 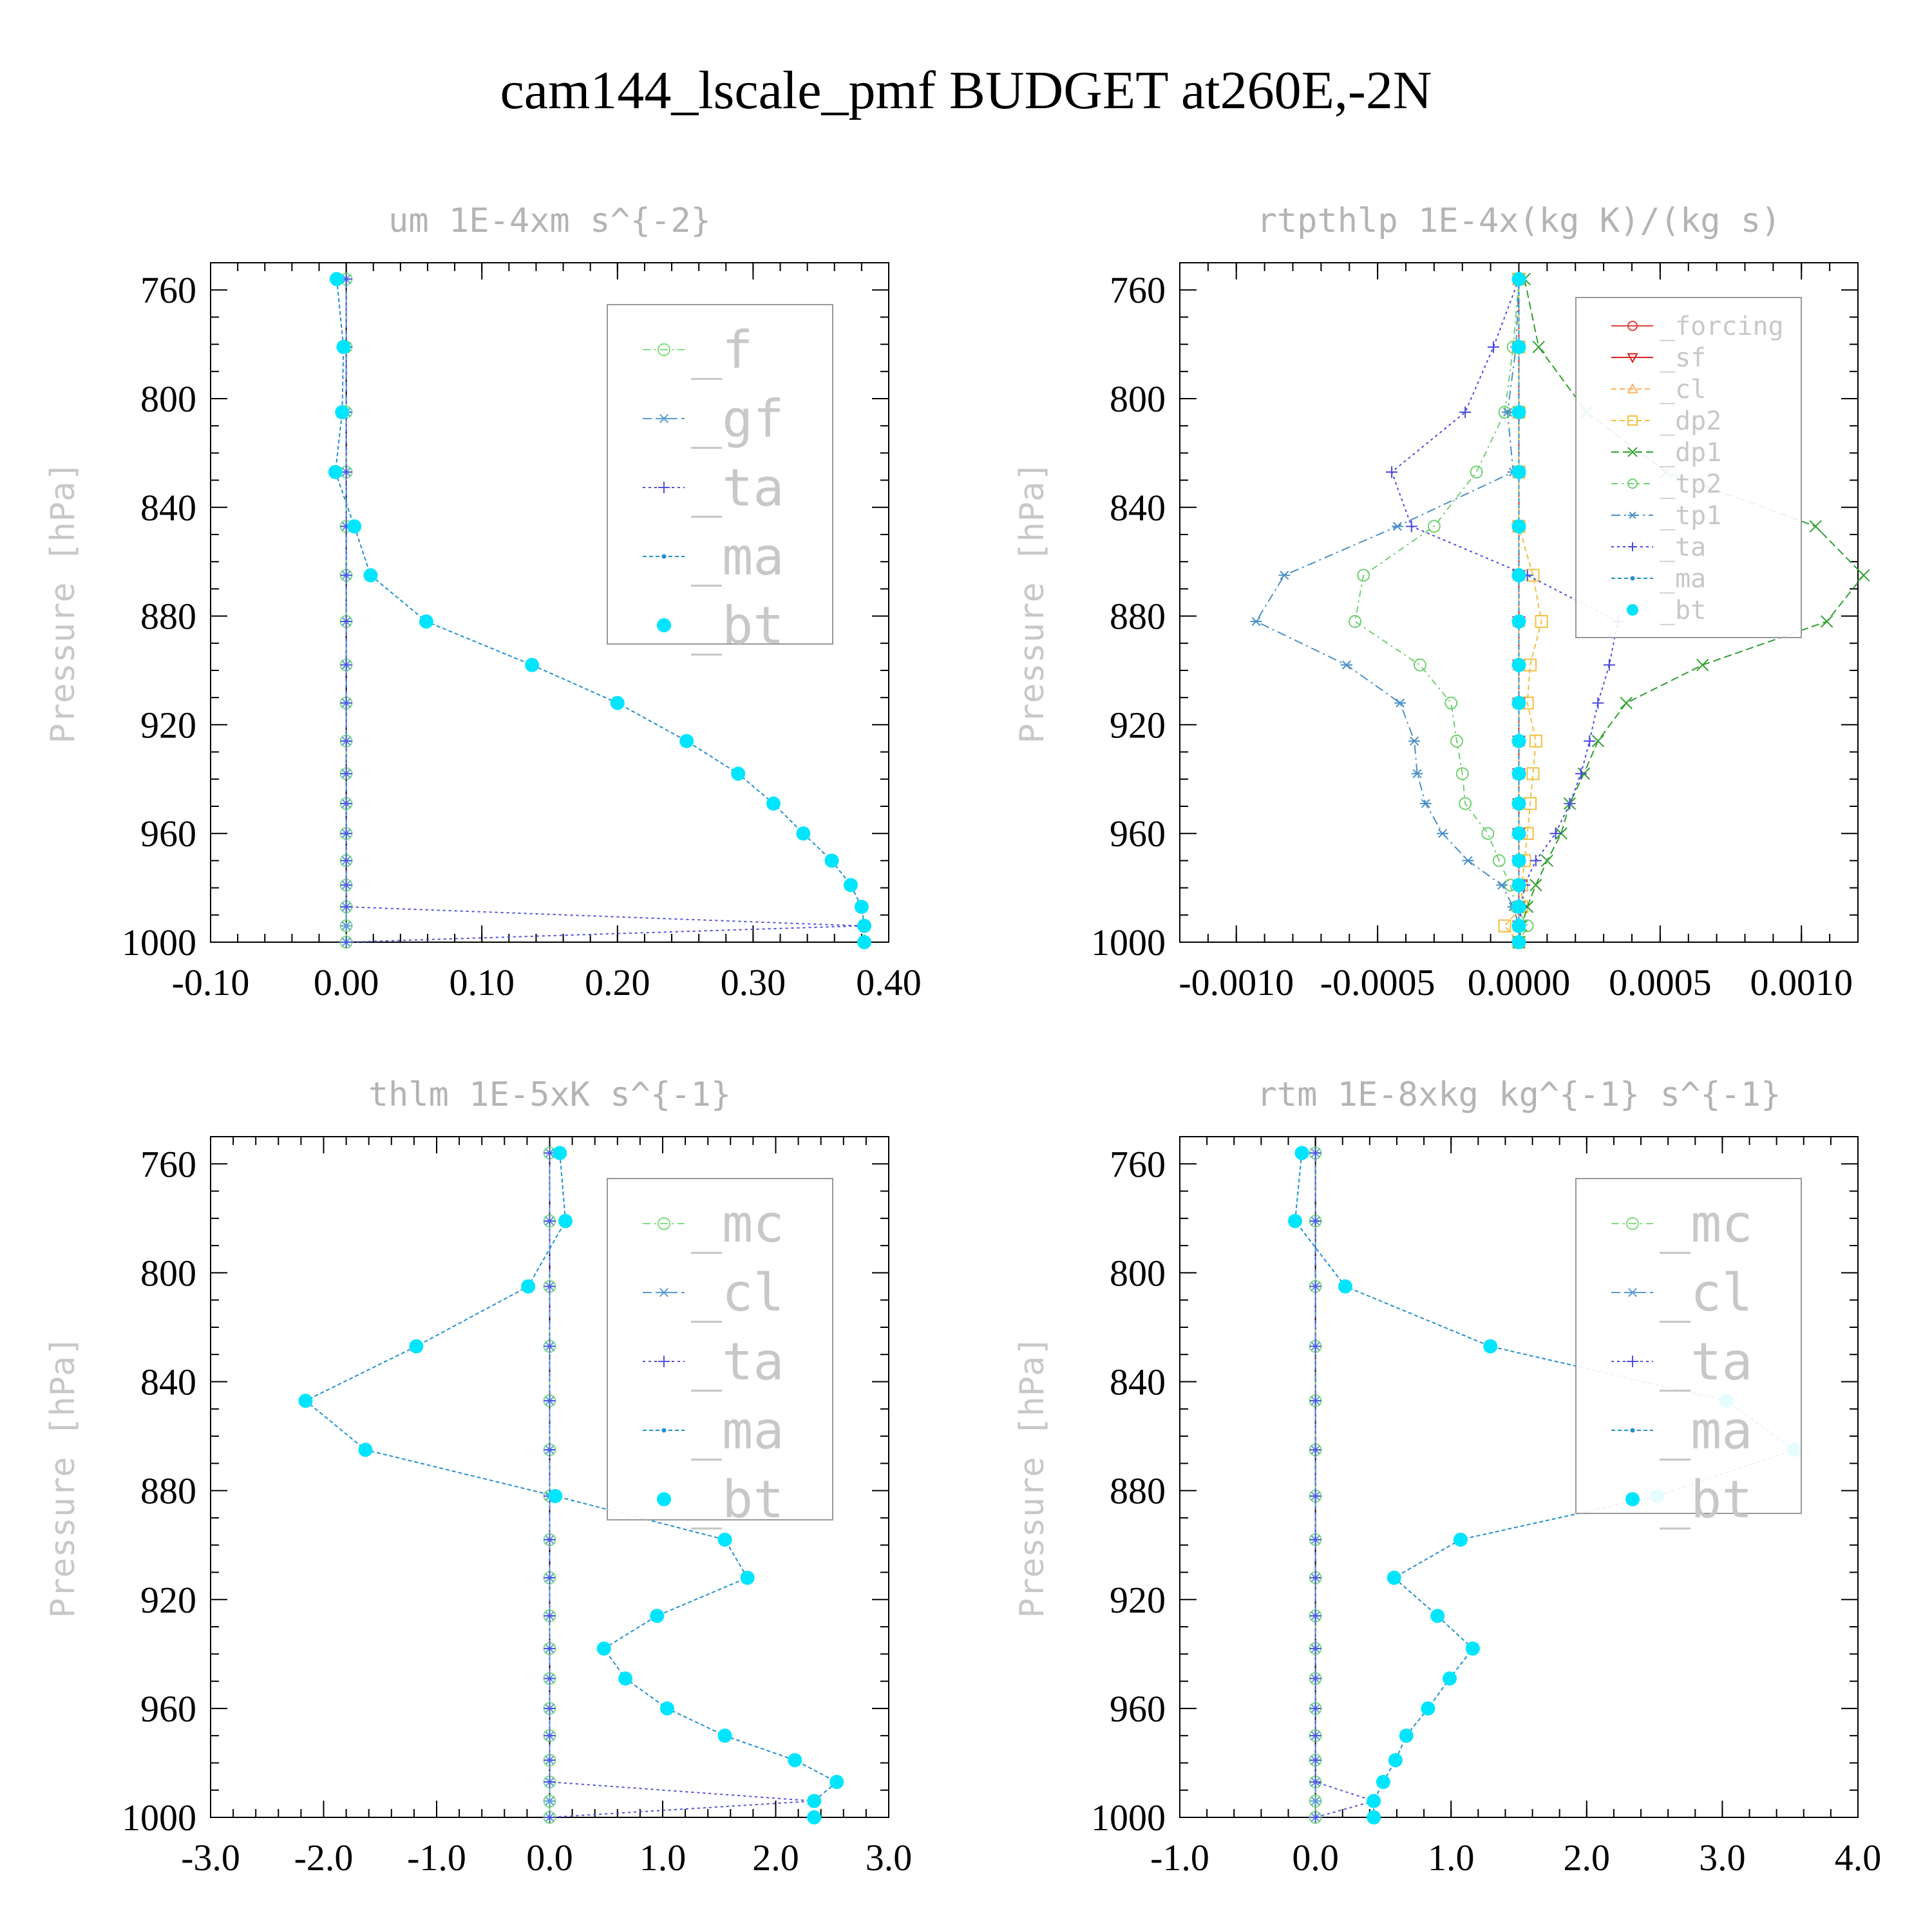 I want to click on y-tick-label: 960, so click(x=168, y=834).